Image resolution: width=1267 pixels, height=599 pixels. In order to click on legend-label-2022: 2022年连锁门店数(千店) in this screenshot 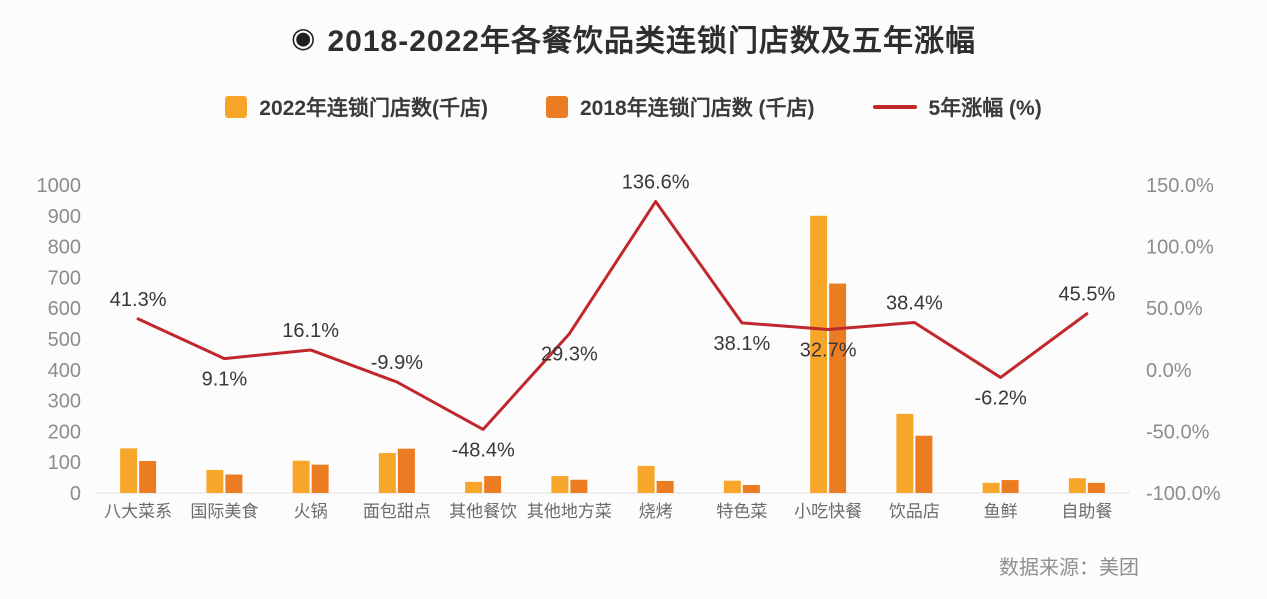, I will do `click(373, 108)`.